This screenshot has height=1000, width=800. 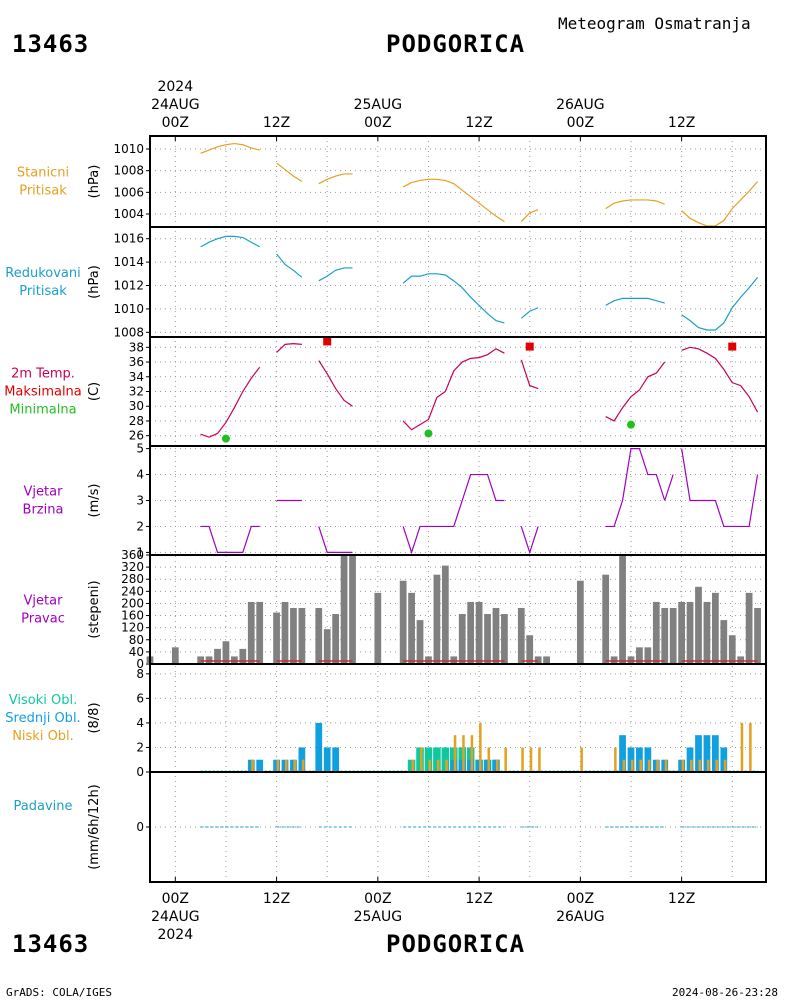 I want to click on y-tick-label: 120, so click(x=132, y=628).